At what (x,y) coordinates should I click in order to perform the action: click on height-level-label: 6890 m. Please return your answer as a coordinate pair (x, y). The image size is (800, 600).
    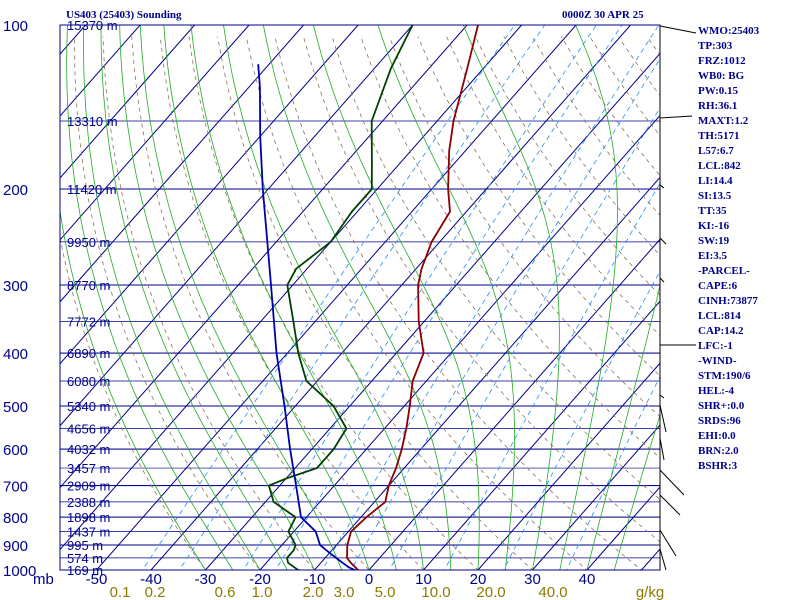
    Looking at the image, I should click on (88, 353).